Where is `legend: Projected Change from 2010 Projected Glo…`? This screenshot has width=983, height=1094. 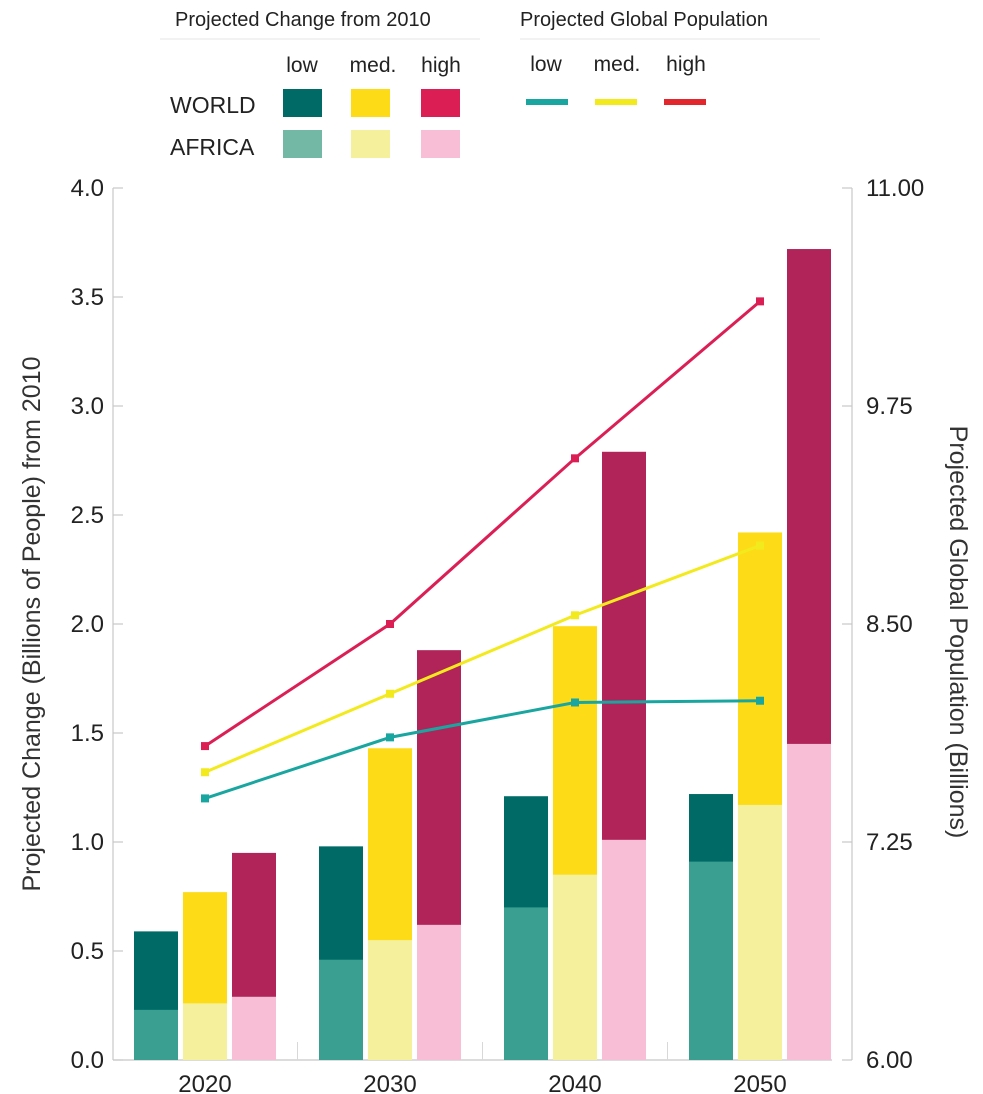 legend: Projected Change from 2010 Projected Glo… is located at coordinates (490, 84).